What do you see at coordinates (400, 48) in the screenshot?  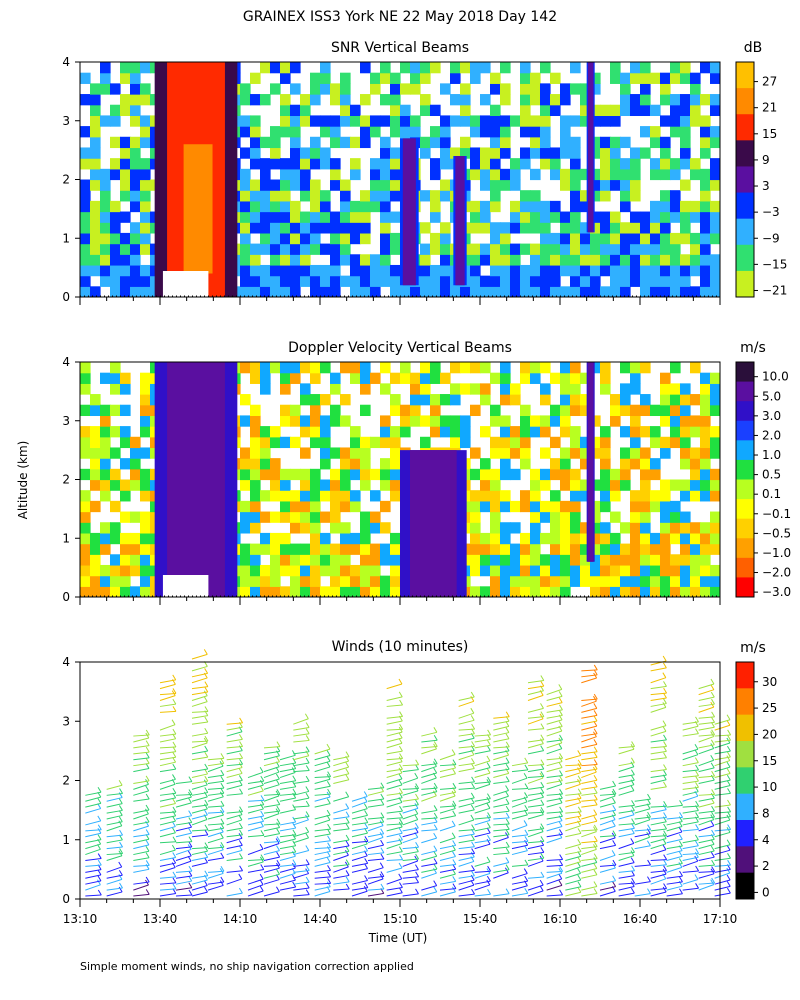 I see `panel-title: SNR Vertical Beams` at bounding box center [400, 48].